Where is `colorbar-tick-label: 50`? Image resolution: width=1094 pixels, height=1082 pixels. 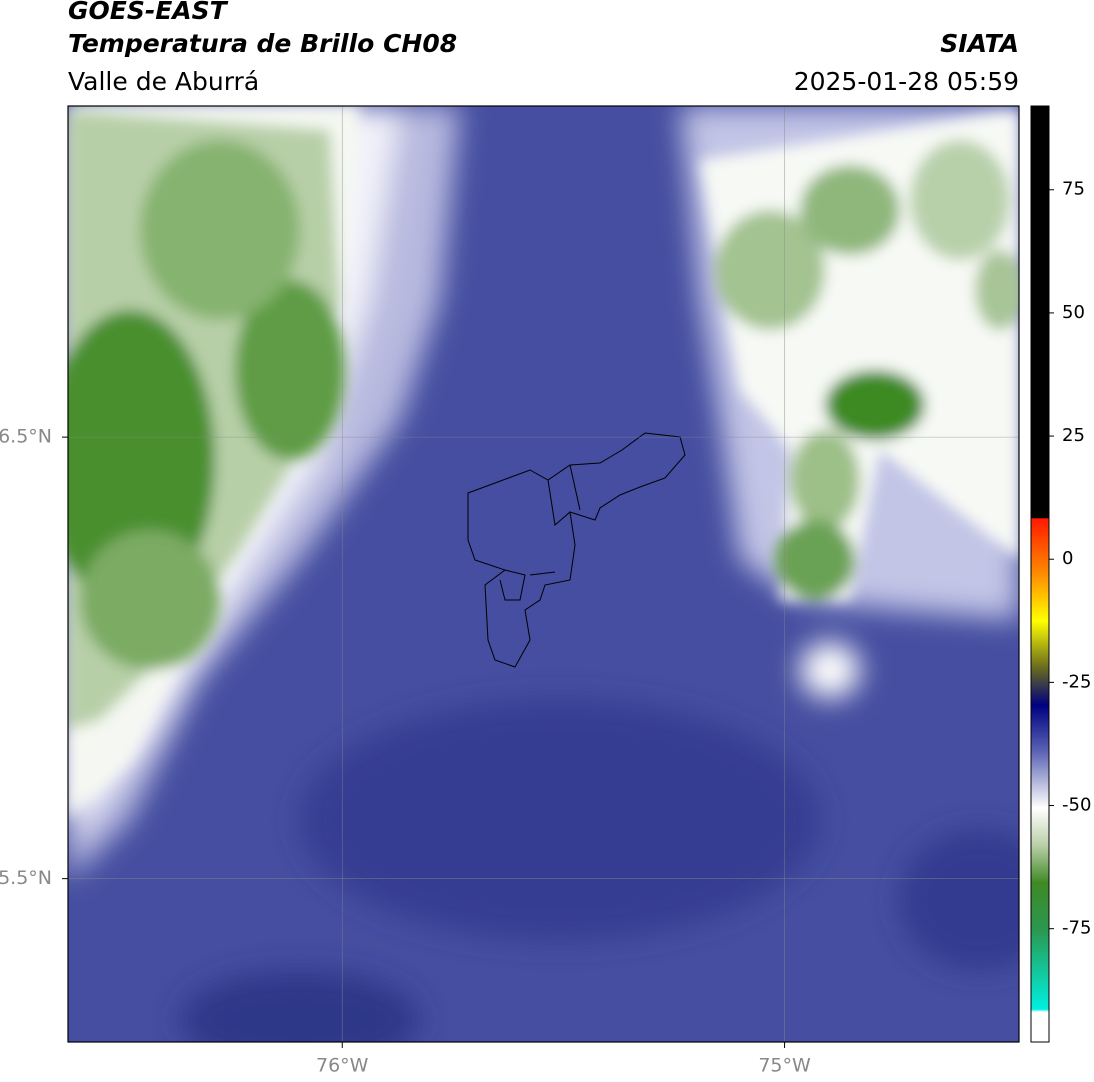
colorbar-tick-label: 50 is located at coordinates (1073, 312).